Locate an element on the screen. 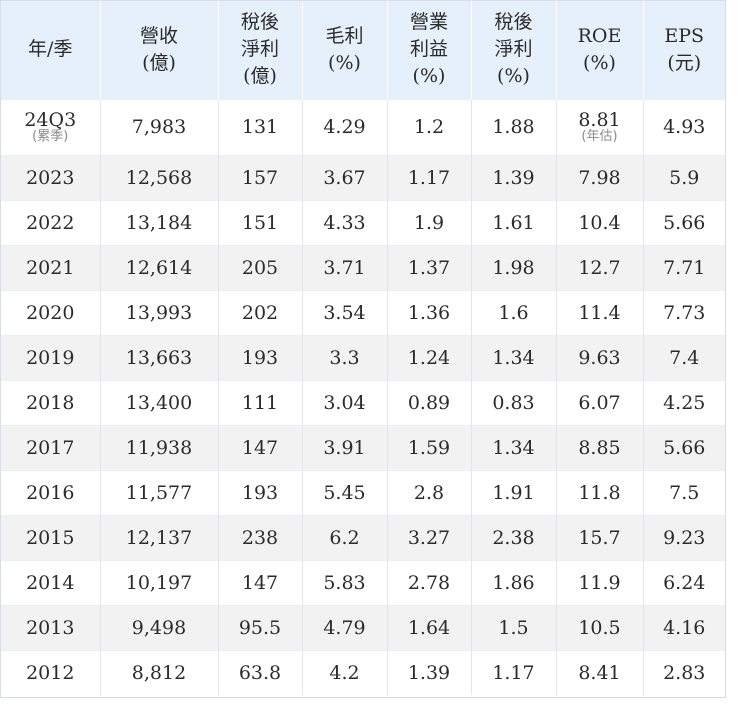  cell-operating-margin: 1.64 is located at coordinates (429, 627).